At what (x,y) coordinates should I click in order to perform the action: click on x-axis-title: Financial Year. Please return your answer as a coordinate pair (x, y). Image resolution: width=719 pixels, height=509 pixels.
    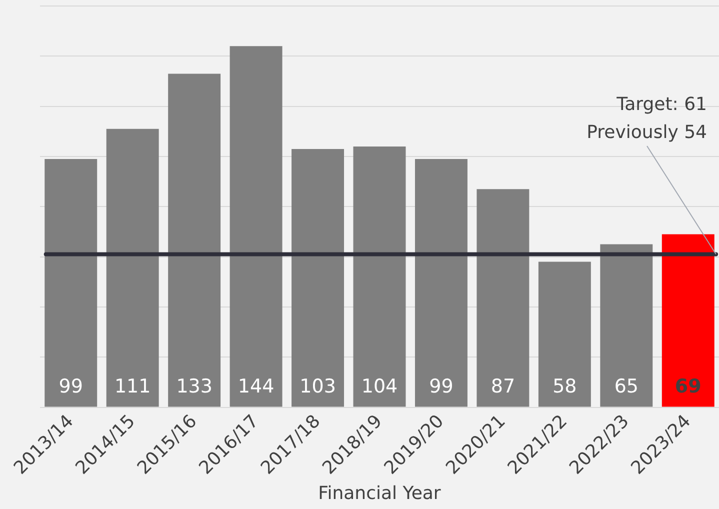
    Looking at the image, I should click on (380, 493).